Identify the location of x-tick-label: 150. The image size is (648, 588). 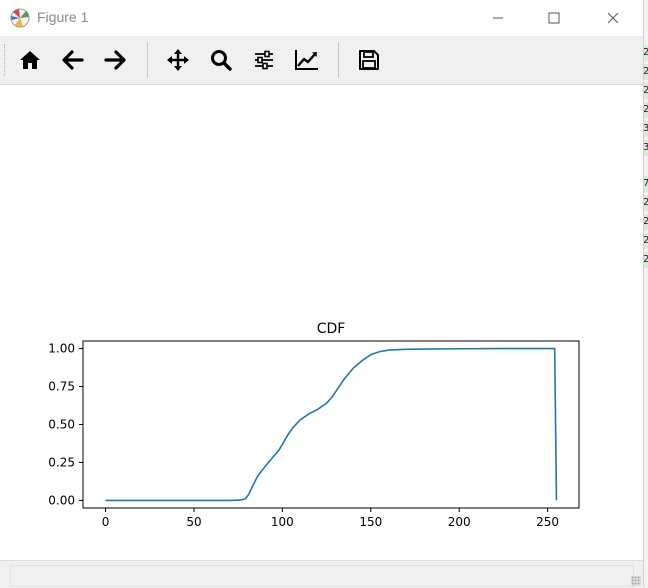
(370, 522).